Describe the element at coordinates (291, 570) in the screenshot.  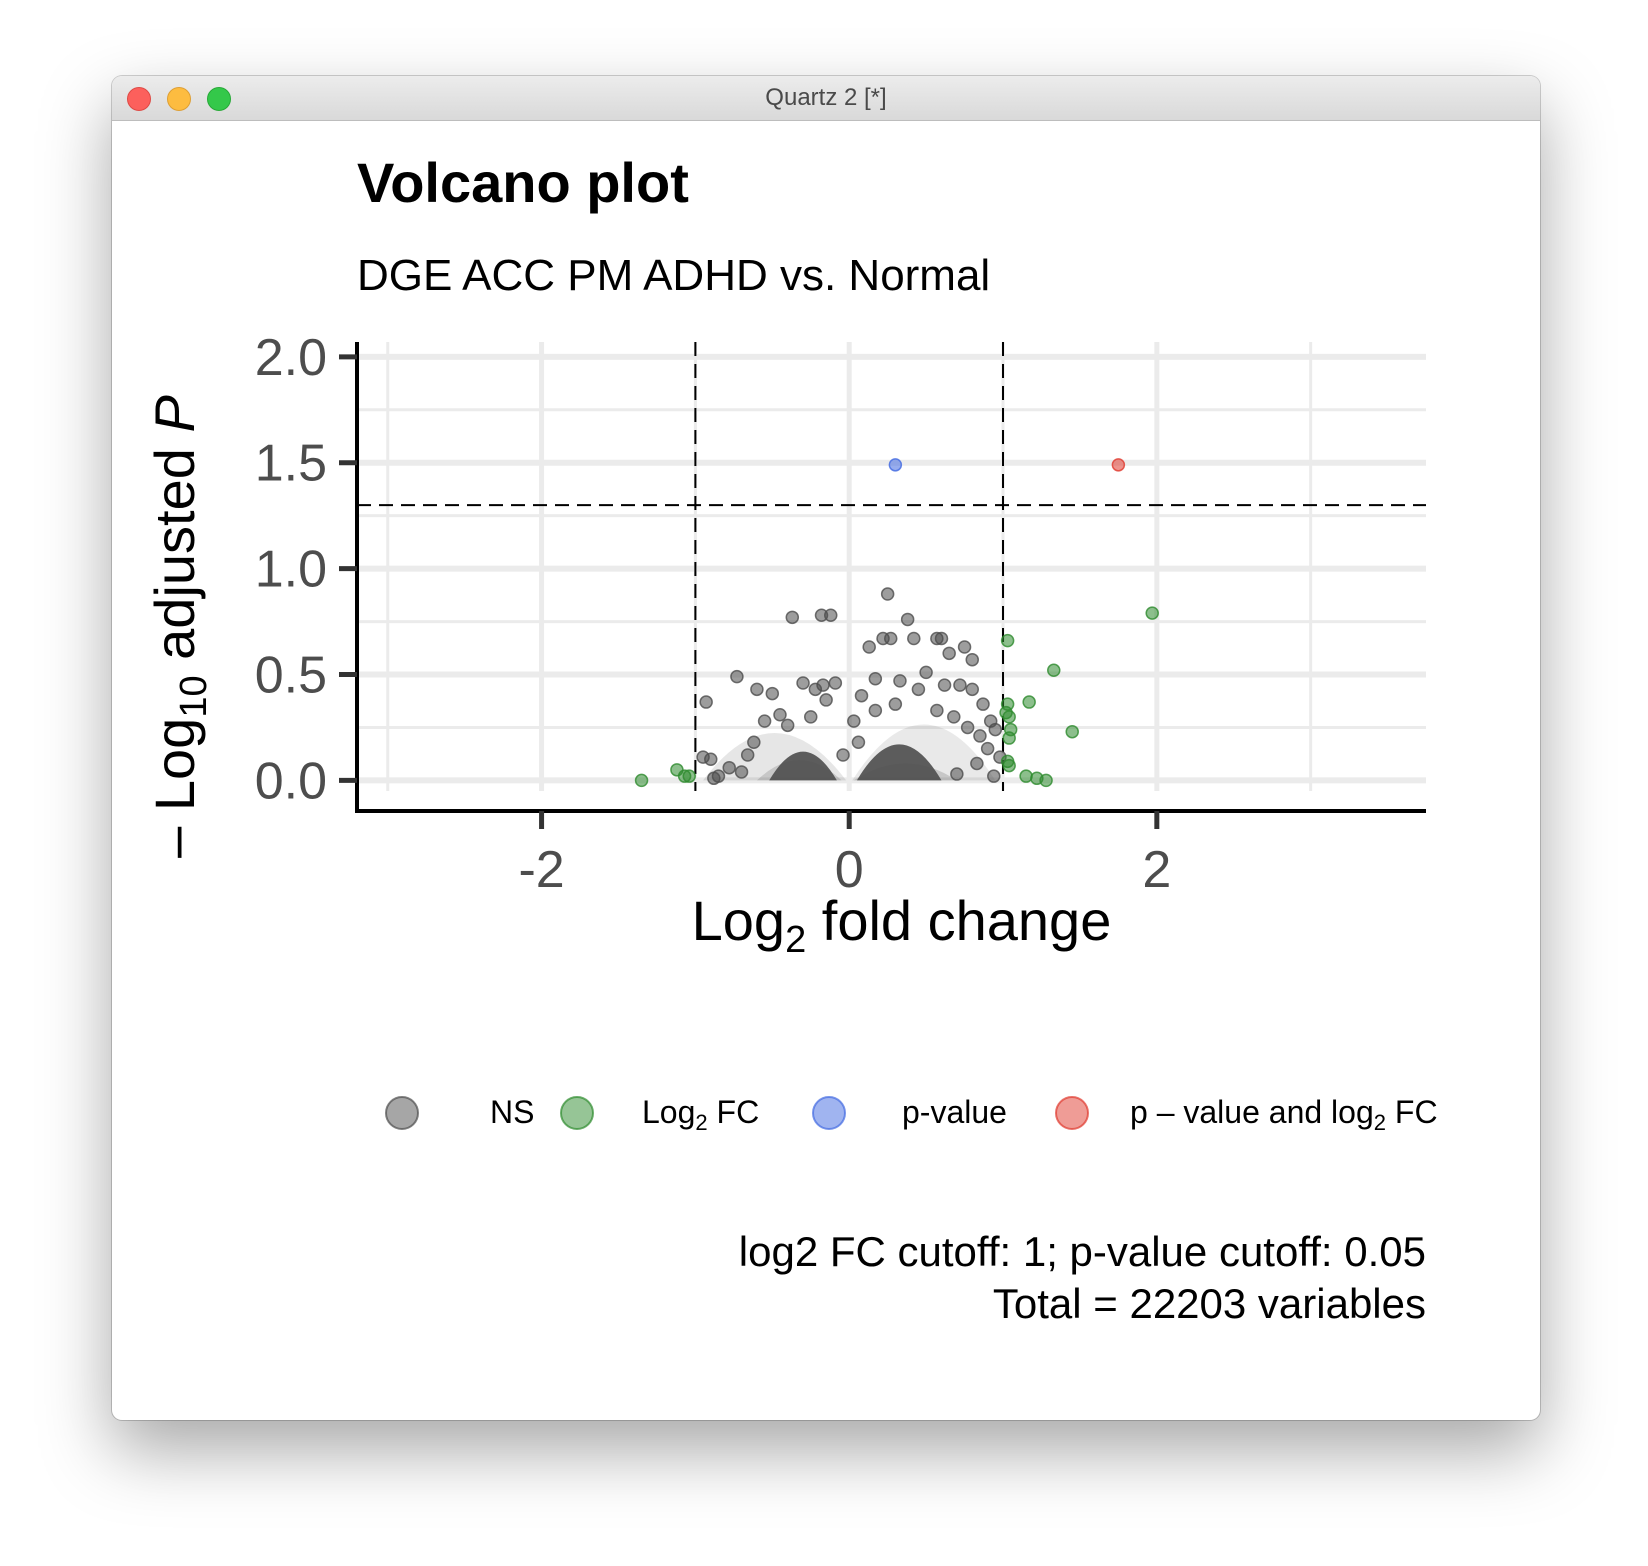
I see `y-tick-label: 1.0` at that location.